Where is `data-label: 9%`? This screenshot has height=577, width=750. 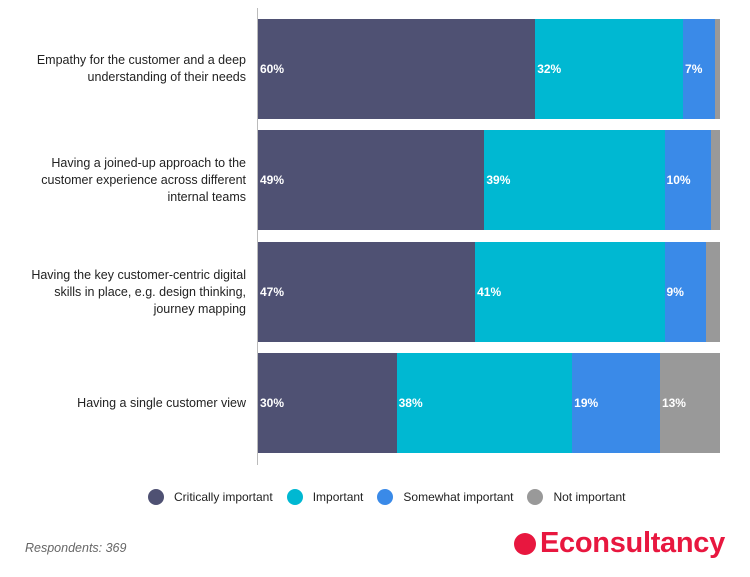 data-label: 9% is located at coordinates (675, 292).